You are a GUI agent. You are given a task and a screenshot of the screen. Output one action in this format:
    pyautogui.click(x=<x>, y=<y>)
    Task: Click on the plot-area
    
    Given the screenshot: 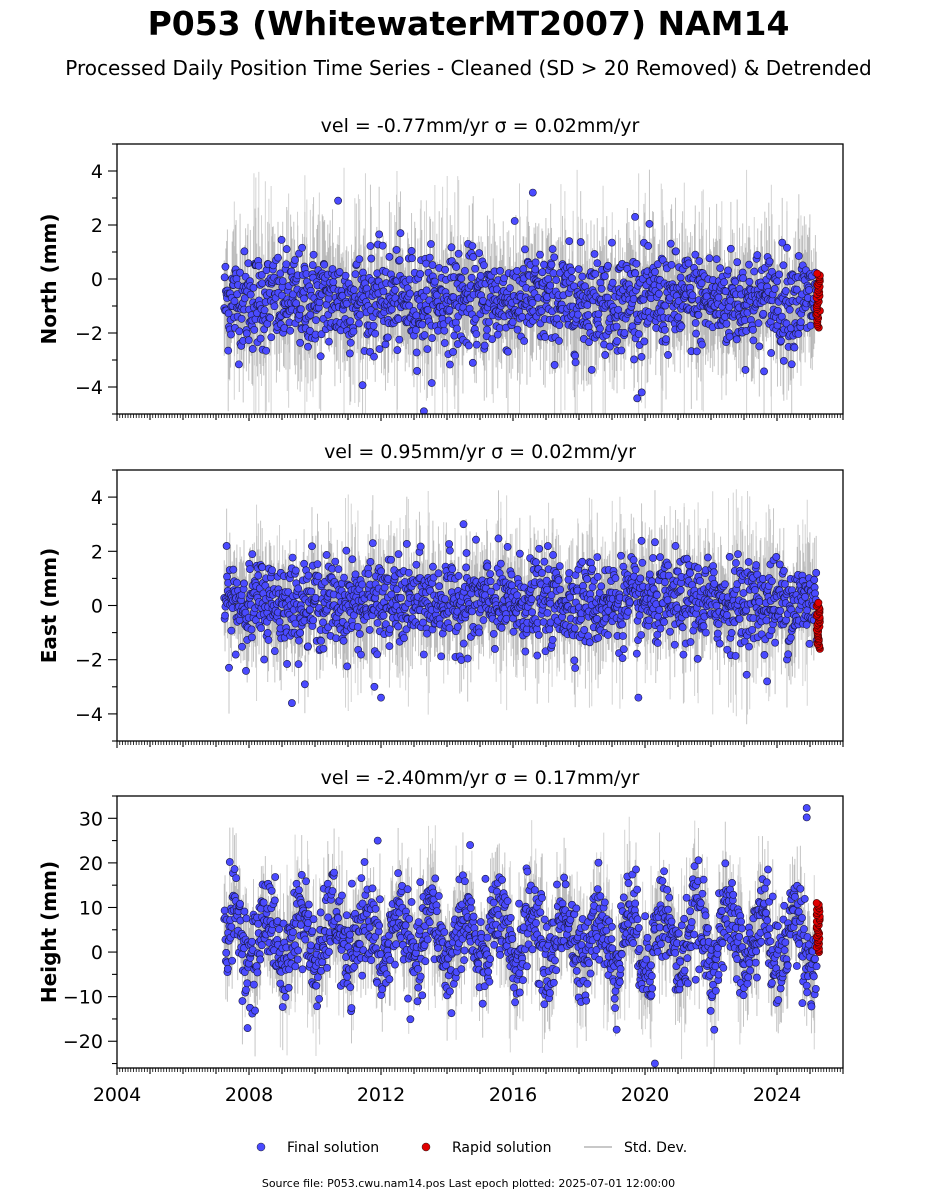 What is the action you would take?
    pyautogui.click(x=522, y=290)
    